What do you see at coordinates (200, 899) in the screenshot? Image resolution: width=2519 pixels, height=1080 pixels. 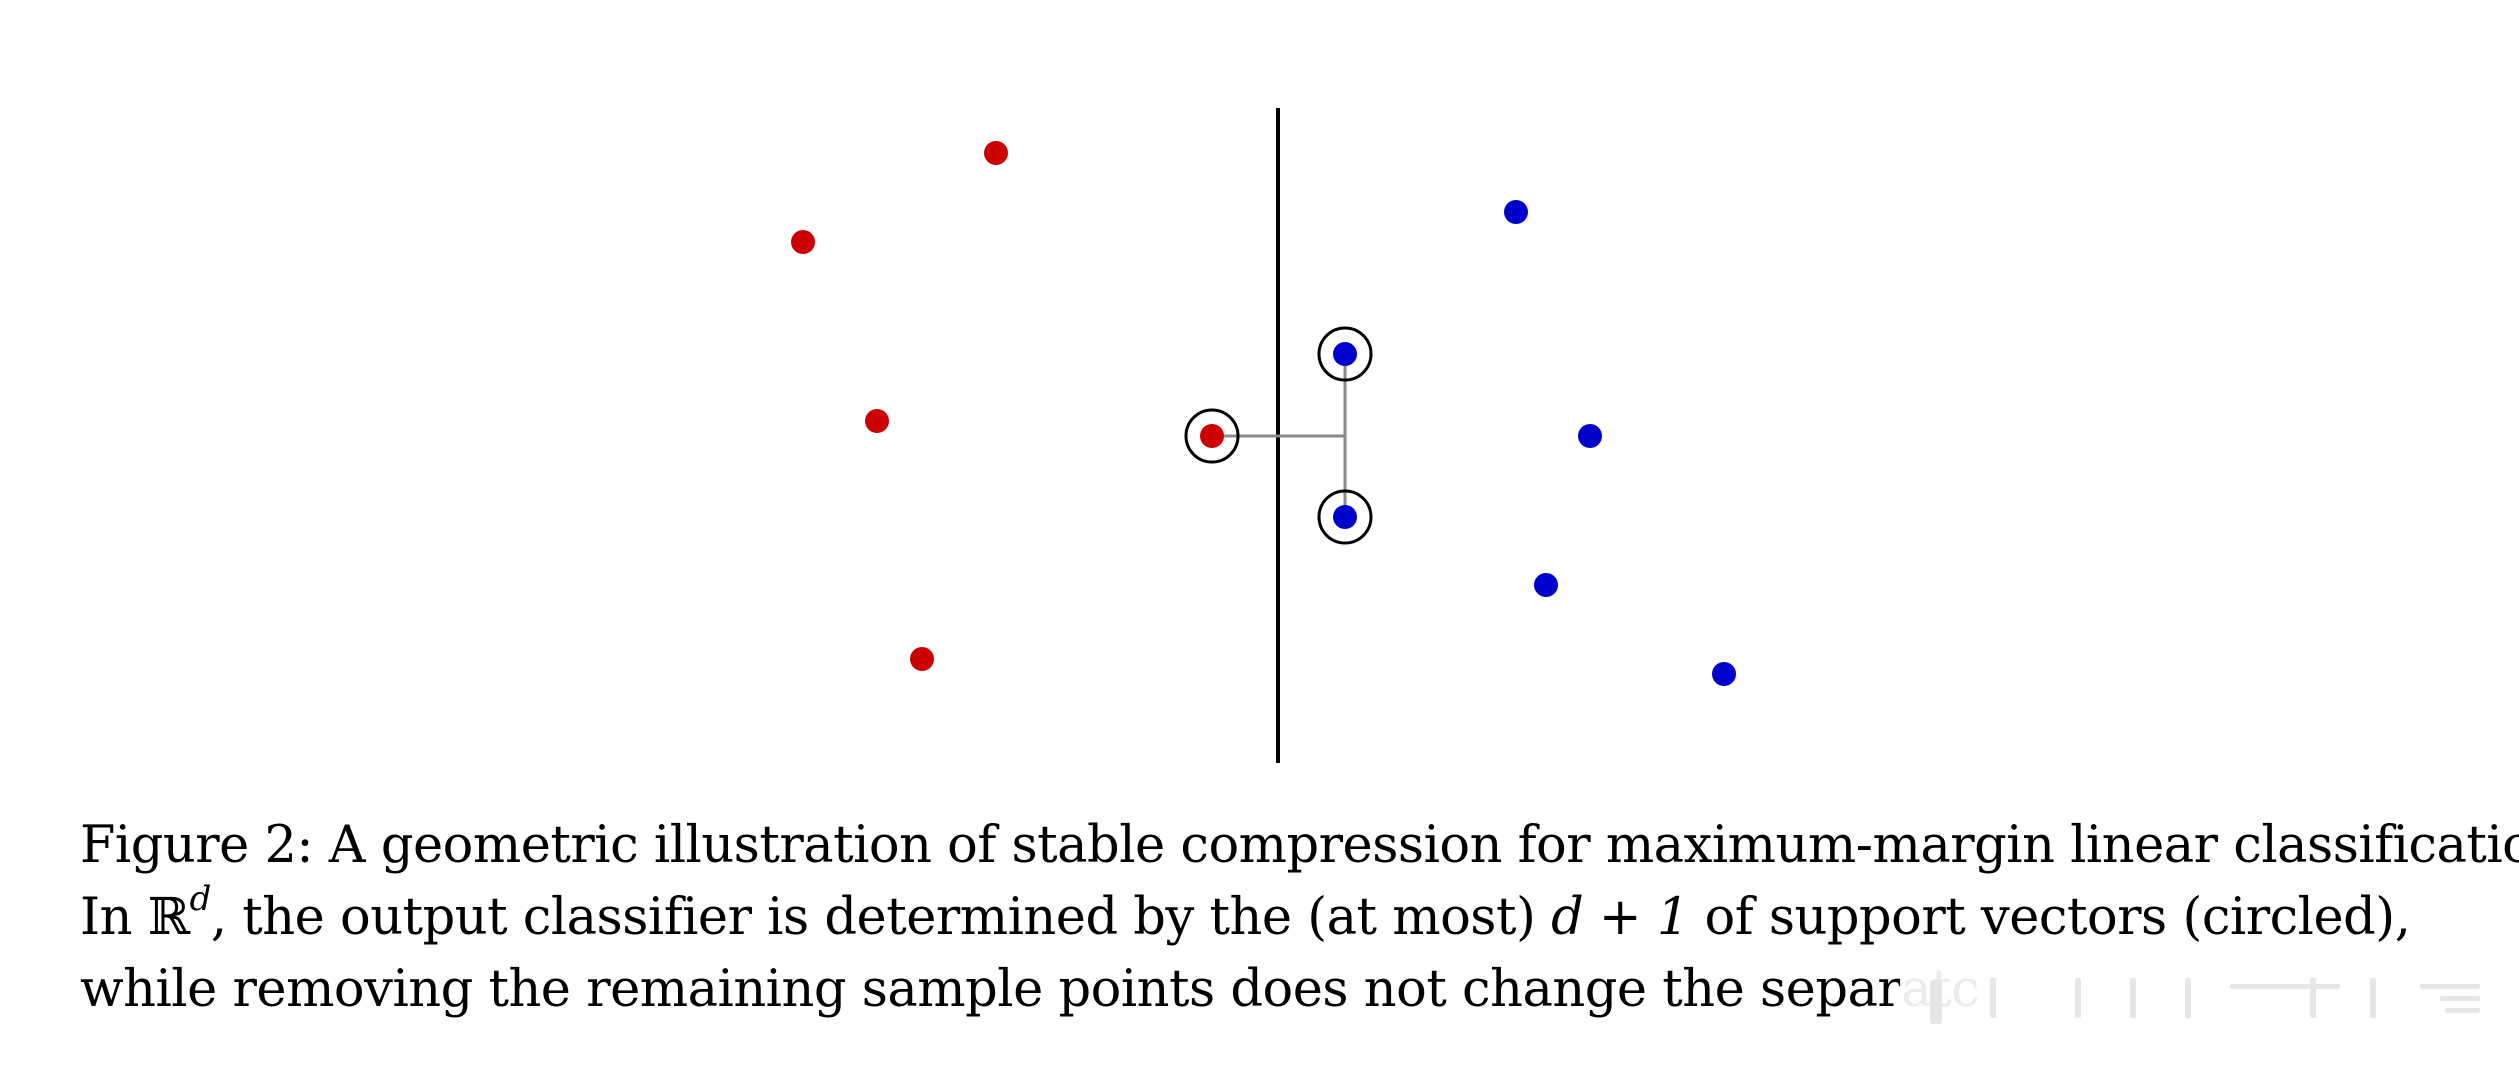 I see `dimension-superscript: d` at bounding box center [200, 899].